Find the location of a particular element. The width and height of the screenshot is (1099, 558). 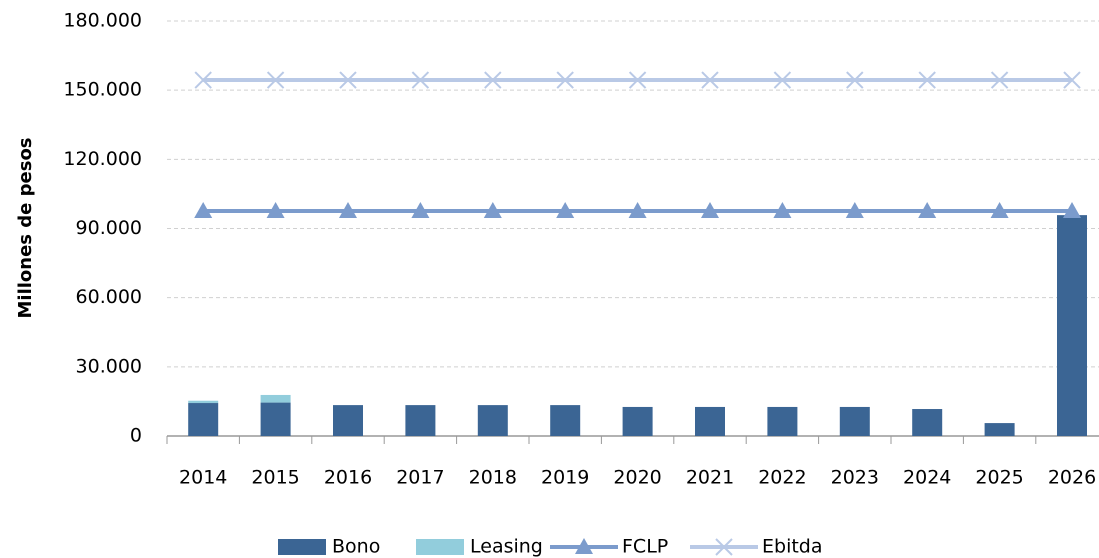

x-tick-label: 2021 is located at coordinates (710, 478).